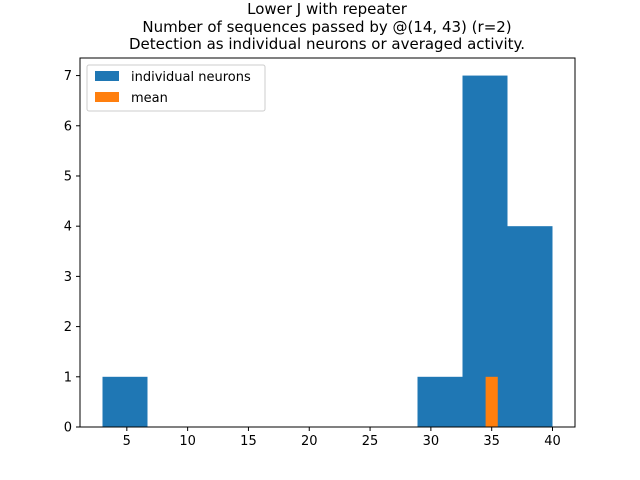  I want to click on x-tick-label: 10, so click(187, 441).